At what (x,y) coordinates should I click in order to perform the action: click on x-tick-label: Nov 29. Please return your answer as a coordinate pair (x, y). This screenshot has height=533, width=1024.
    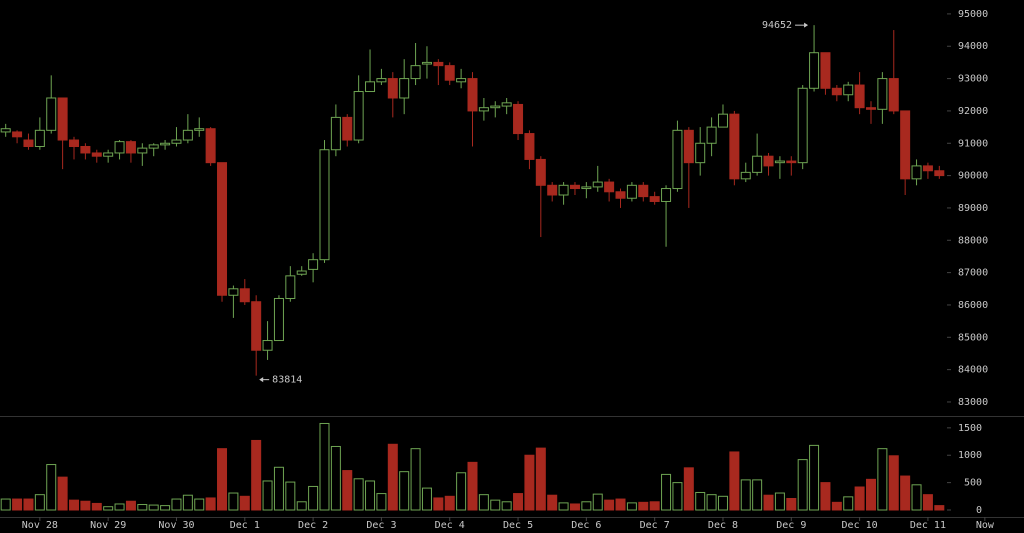
    Looking at the image, I should click on (108, 525).